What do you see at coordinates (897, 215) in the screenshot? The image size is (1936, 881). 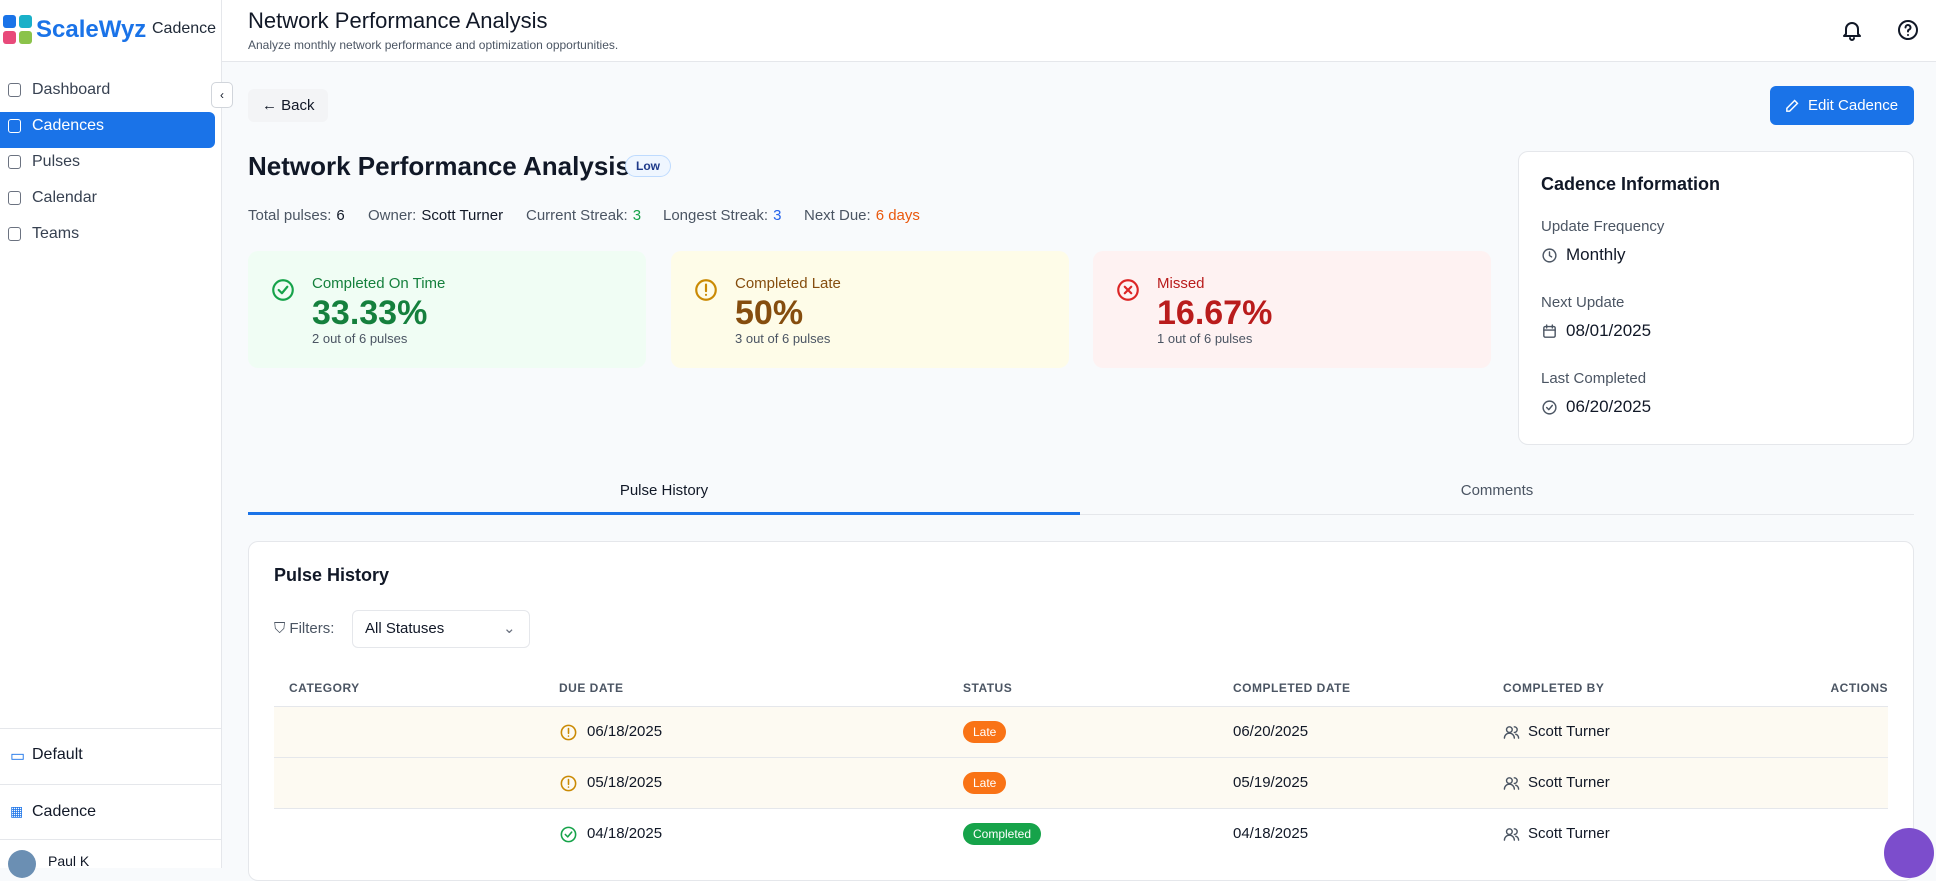 I see `stat-value: 6 days` at bounding box center [897, 215].